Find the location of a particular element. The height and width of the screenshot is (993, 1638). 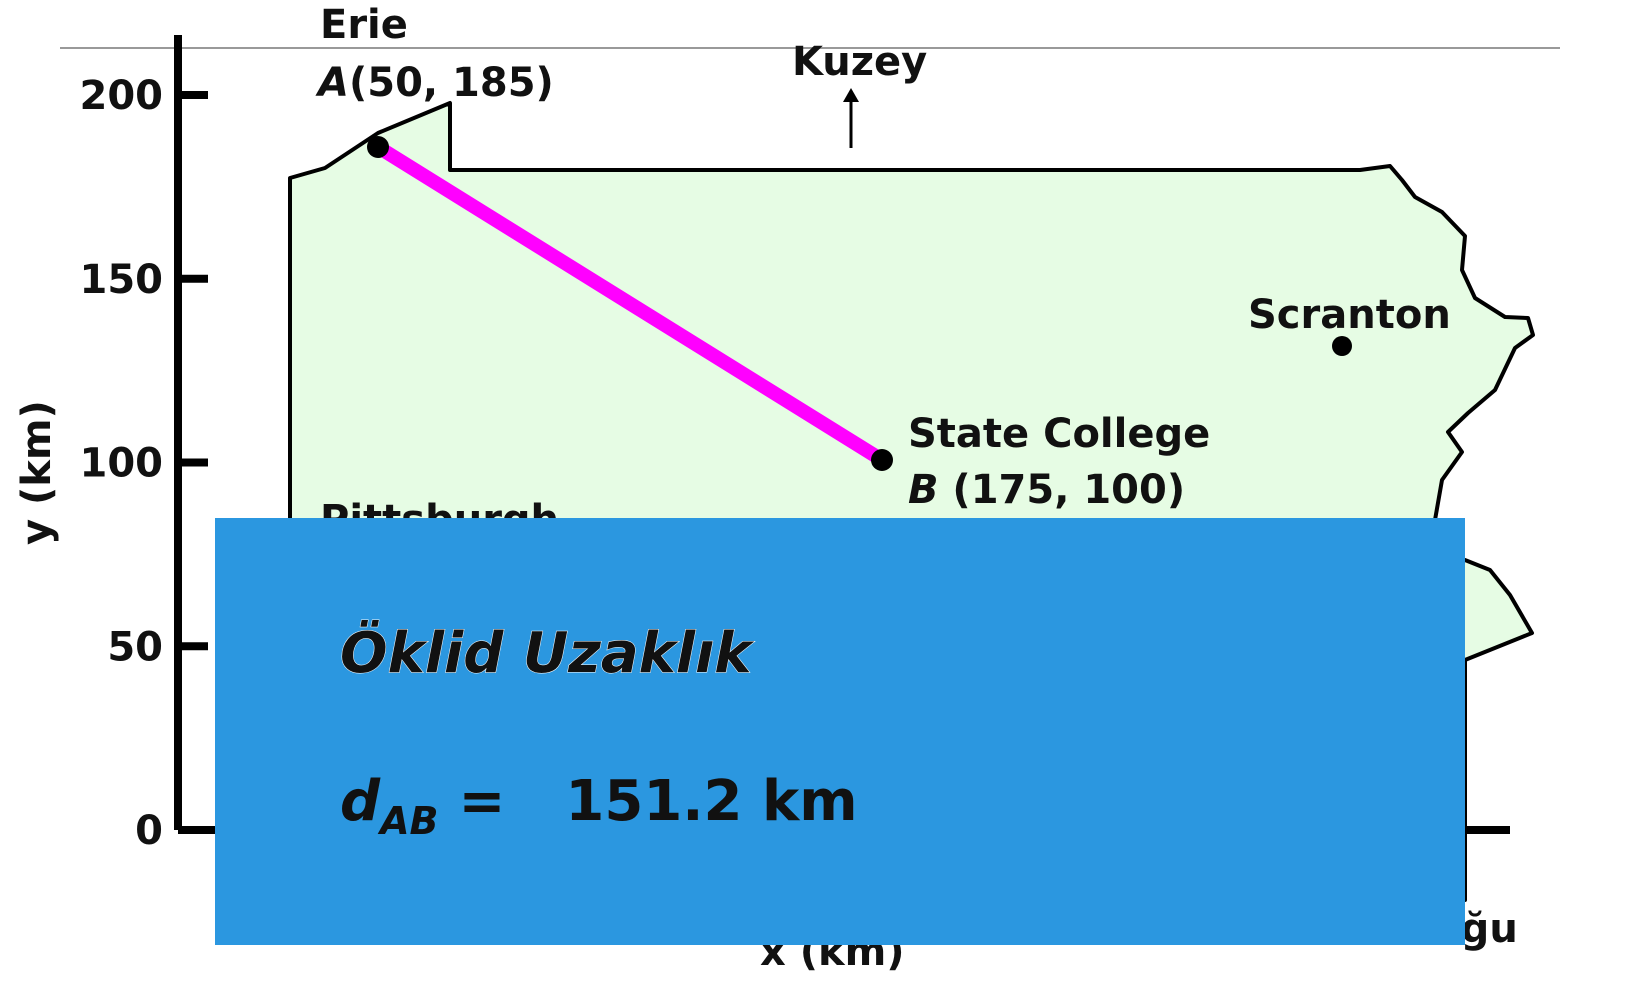

city-name: Erie is located at coordinates (364, 25).